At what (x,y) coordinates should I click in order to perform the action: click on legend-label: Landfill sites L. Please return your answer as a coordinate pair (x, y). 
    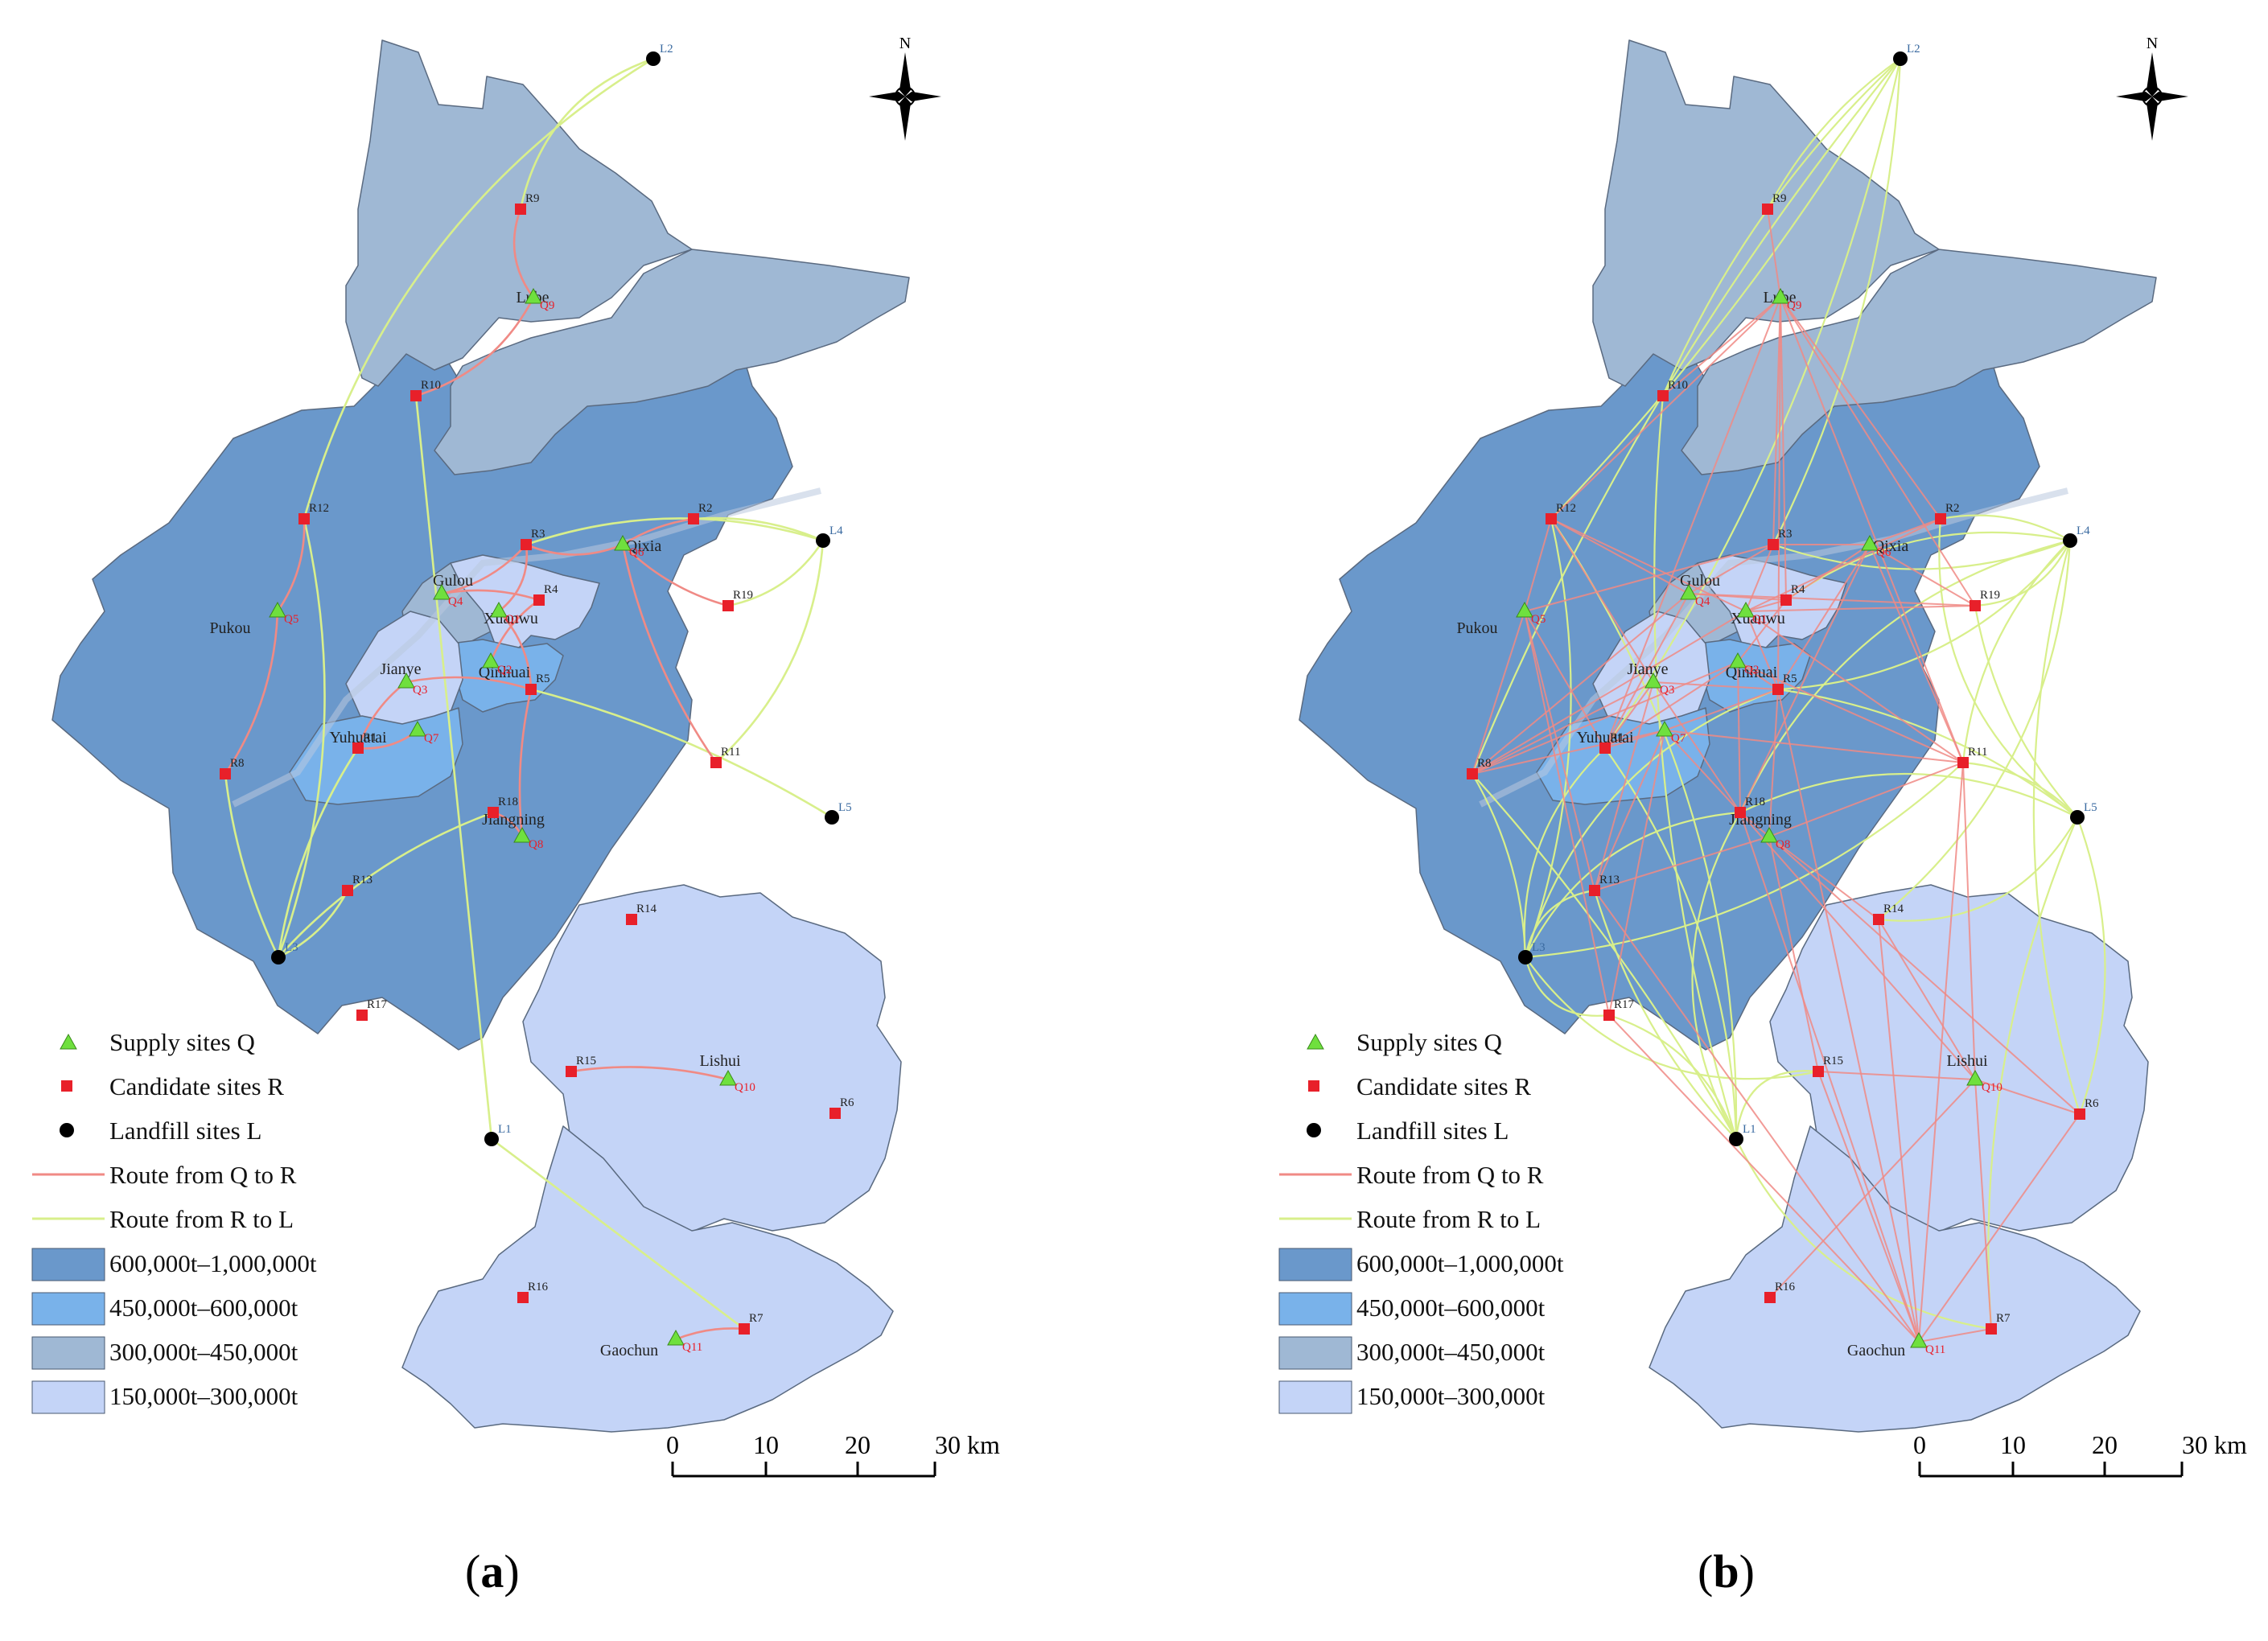
    Looking at the image, I should click on (185, 1131).